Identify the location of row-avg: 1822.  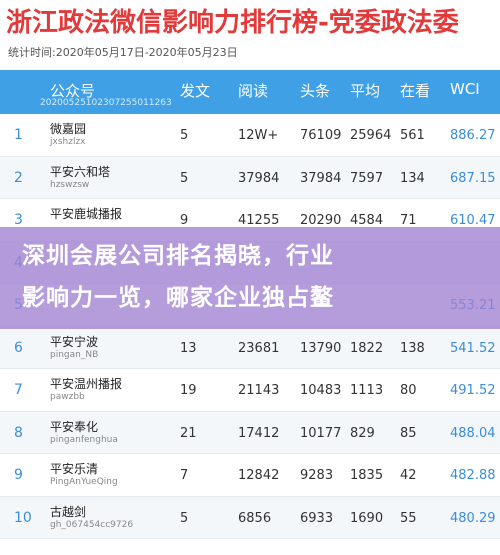
(367, 348).